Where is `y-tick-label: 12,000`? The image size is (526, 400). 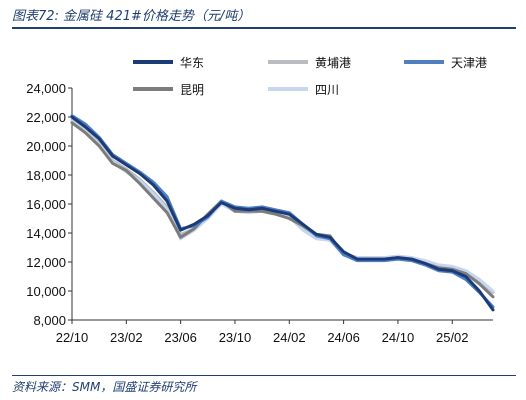 y-tick-label: 12,000 is located at coordinates (46, 262).